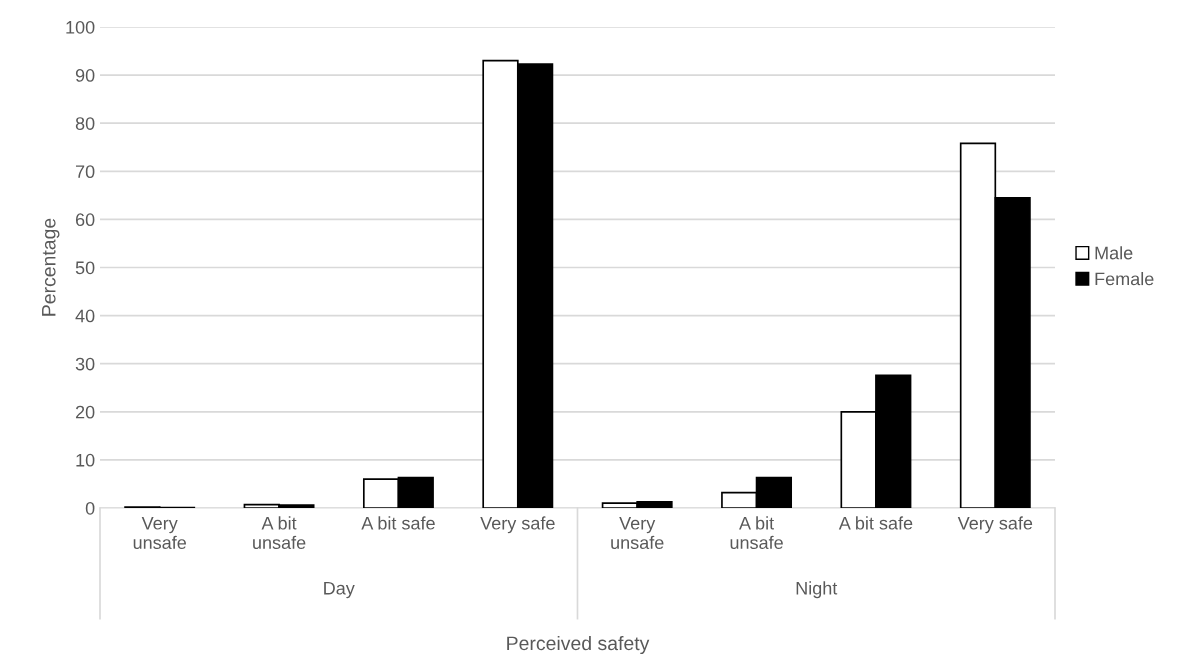 The width and height of the screenshot is (1199, 654). I want to click on y-tick-label: 0, so click(90, 508).